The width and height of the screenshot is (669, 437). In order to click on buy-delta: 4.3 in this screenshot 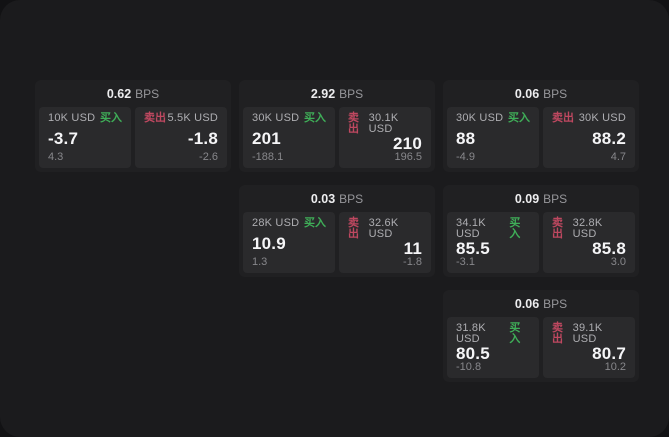, I will do `click(56, 157)`.